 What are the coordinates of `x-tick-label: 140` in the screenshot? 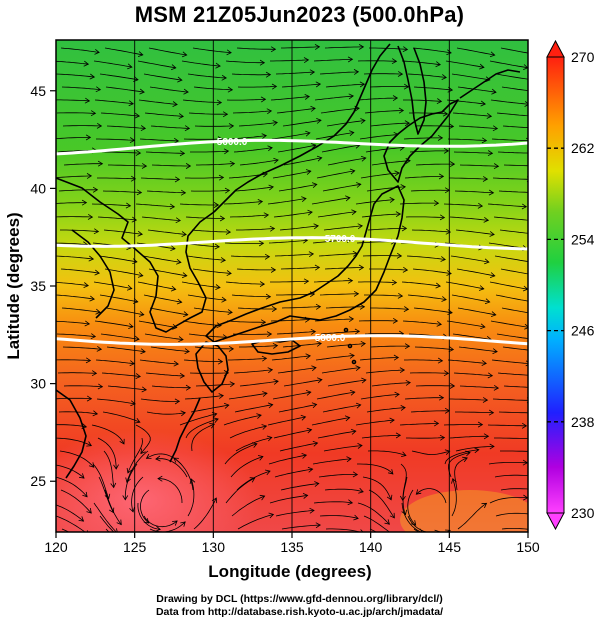 It's located at (371, 547).